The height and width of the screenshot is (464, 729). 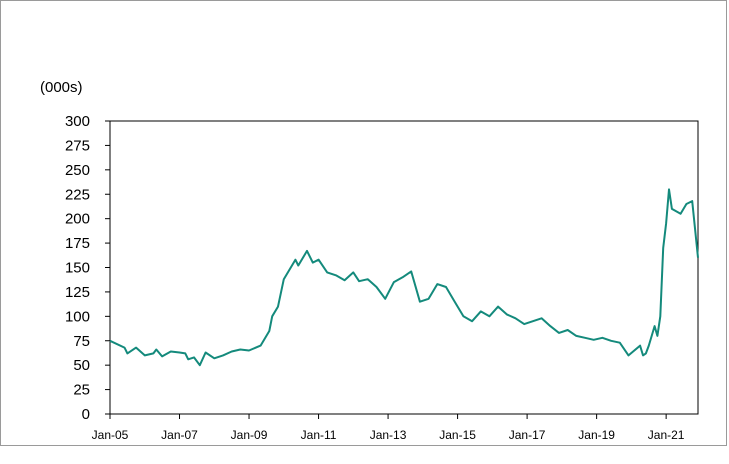 What do you see at coordinates (179, 435) in the screenshot?
I see `x-tick-label: Jan-07` at bounding box center [179, 435].